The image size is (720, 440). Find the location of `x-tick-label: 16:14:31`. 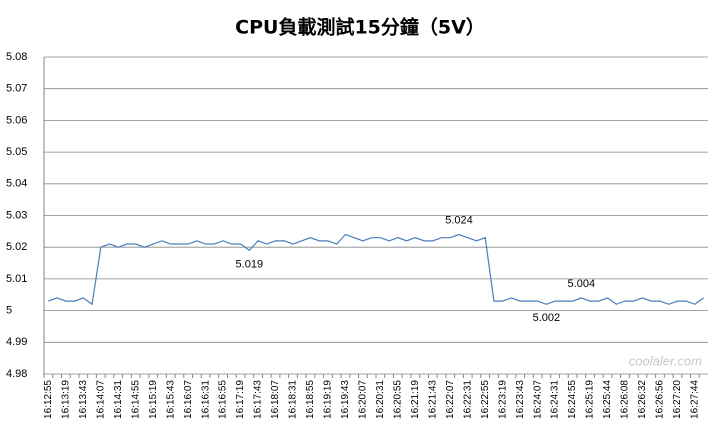

x-tick-label: 16:14:31 is located at coordinates (118, 399).